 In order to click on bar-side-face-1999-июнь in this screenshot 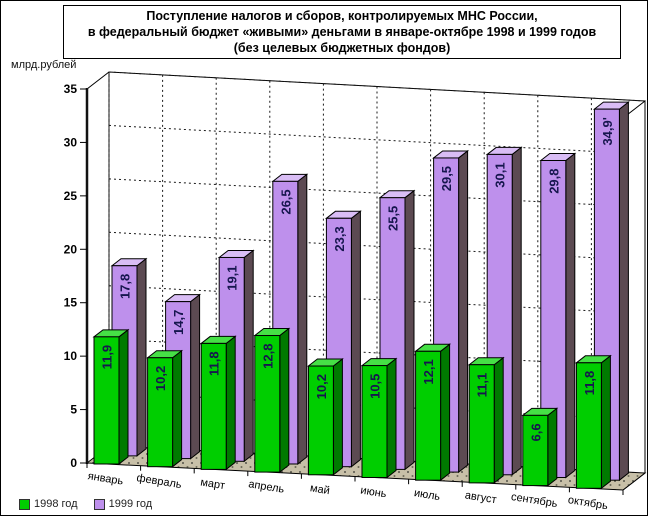, I will do `click(409, 330)`.